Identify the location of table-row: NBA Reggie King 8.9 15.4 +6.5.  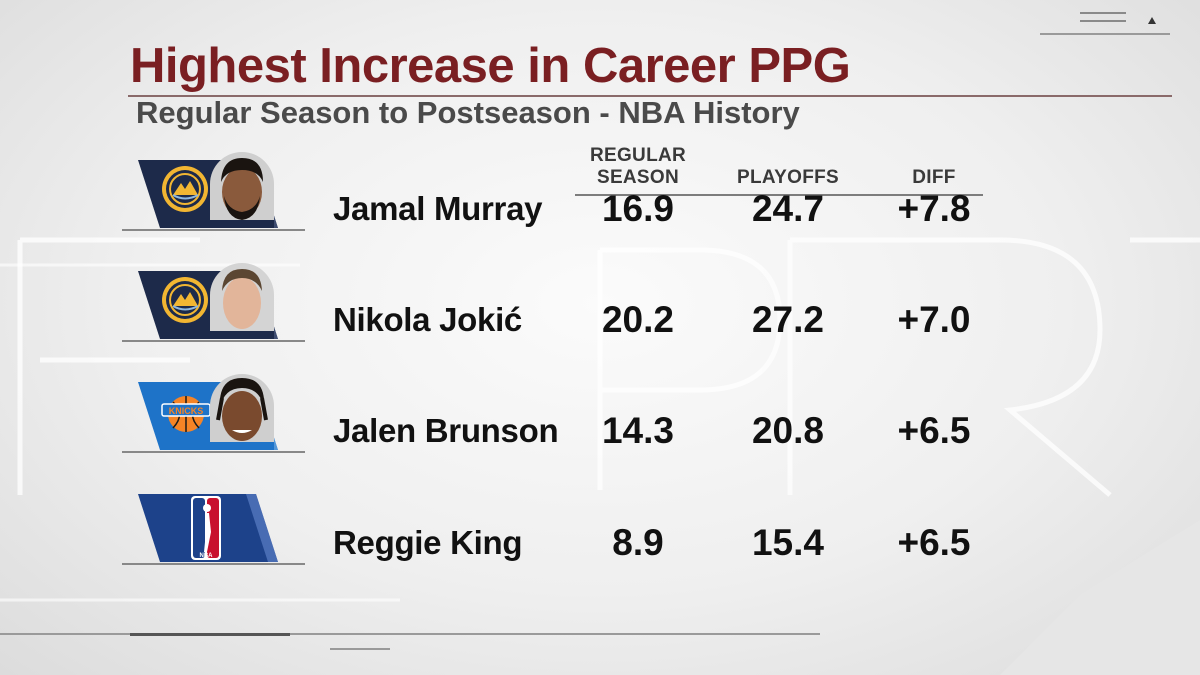
(600, 531).